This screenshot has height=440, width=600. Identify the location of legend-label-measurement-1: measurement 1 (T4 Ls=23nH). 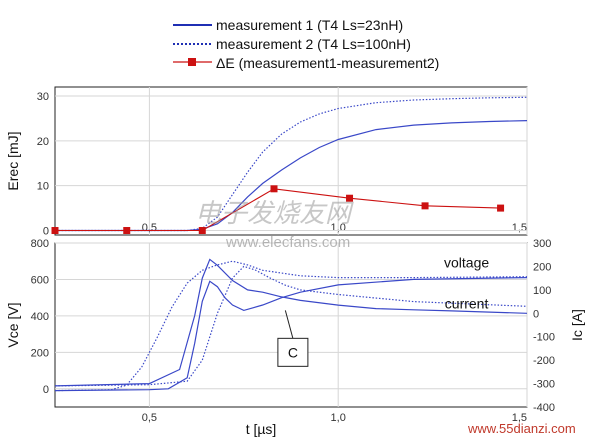
(309, 25).